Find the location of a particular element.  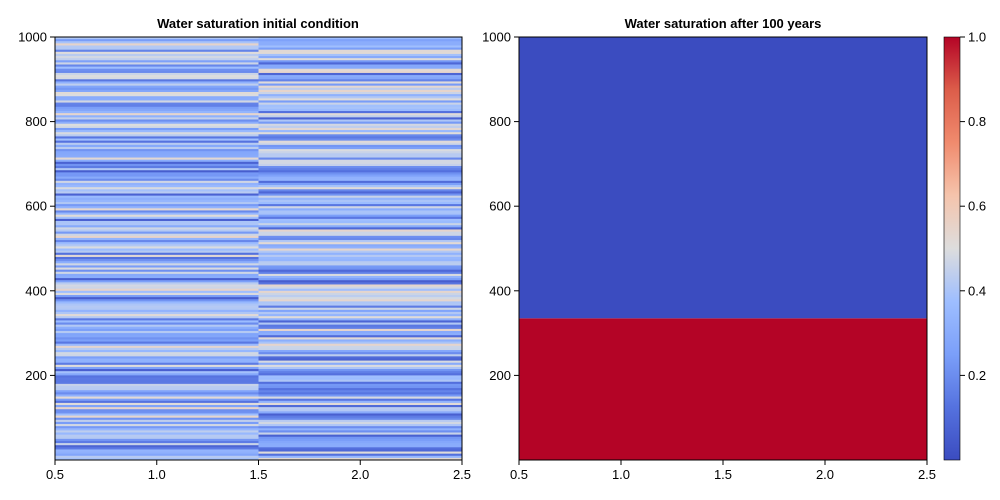

right-y-tick-label: 800 is located at coordinates (500, 121).